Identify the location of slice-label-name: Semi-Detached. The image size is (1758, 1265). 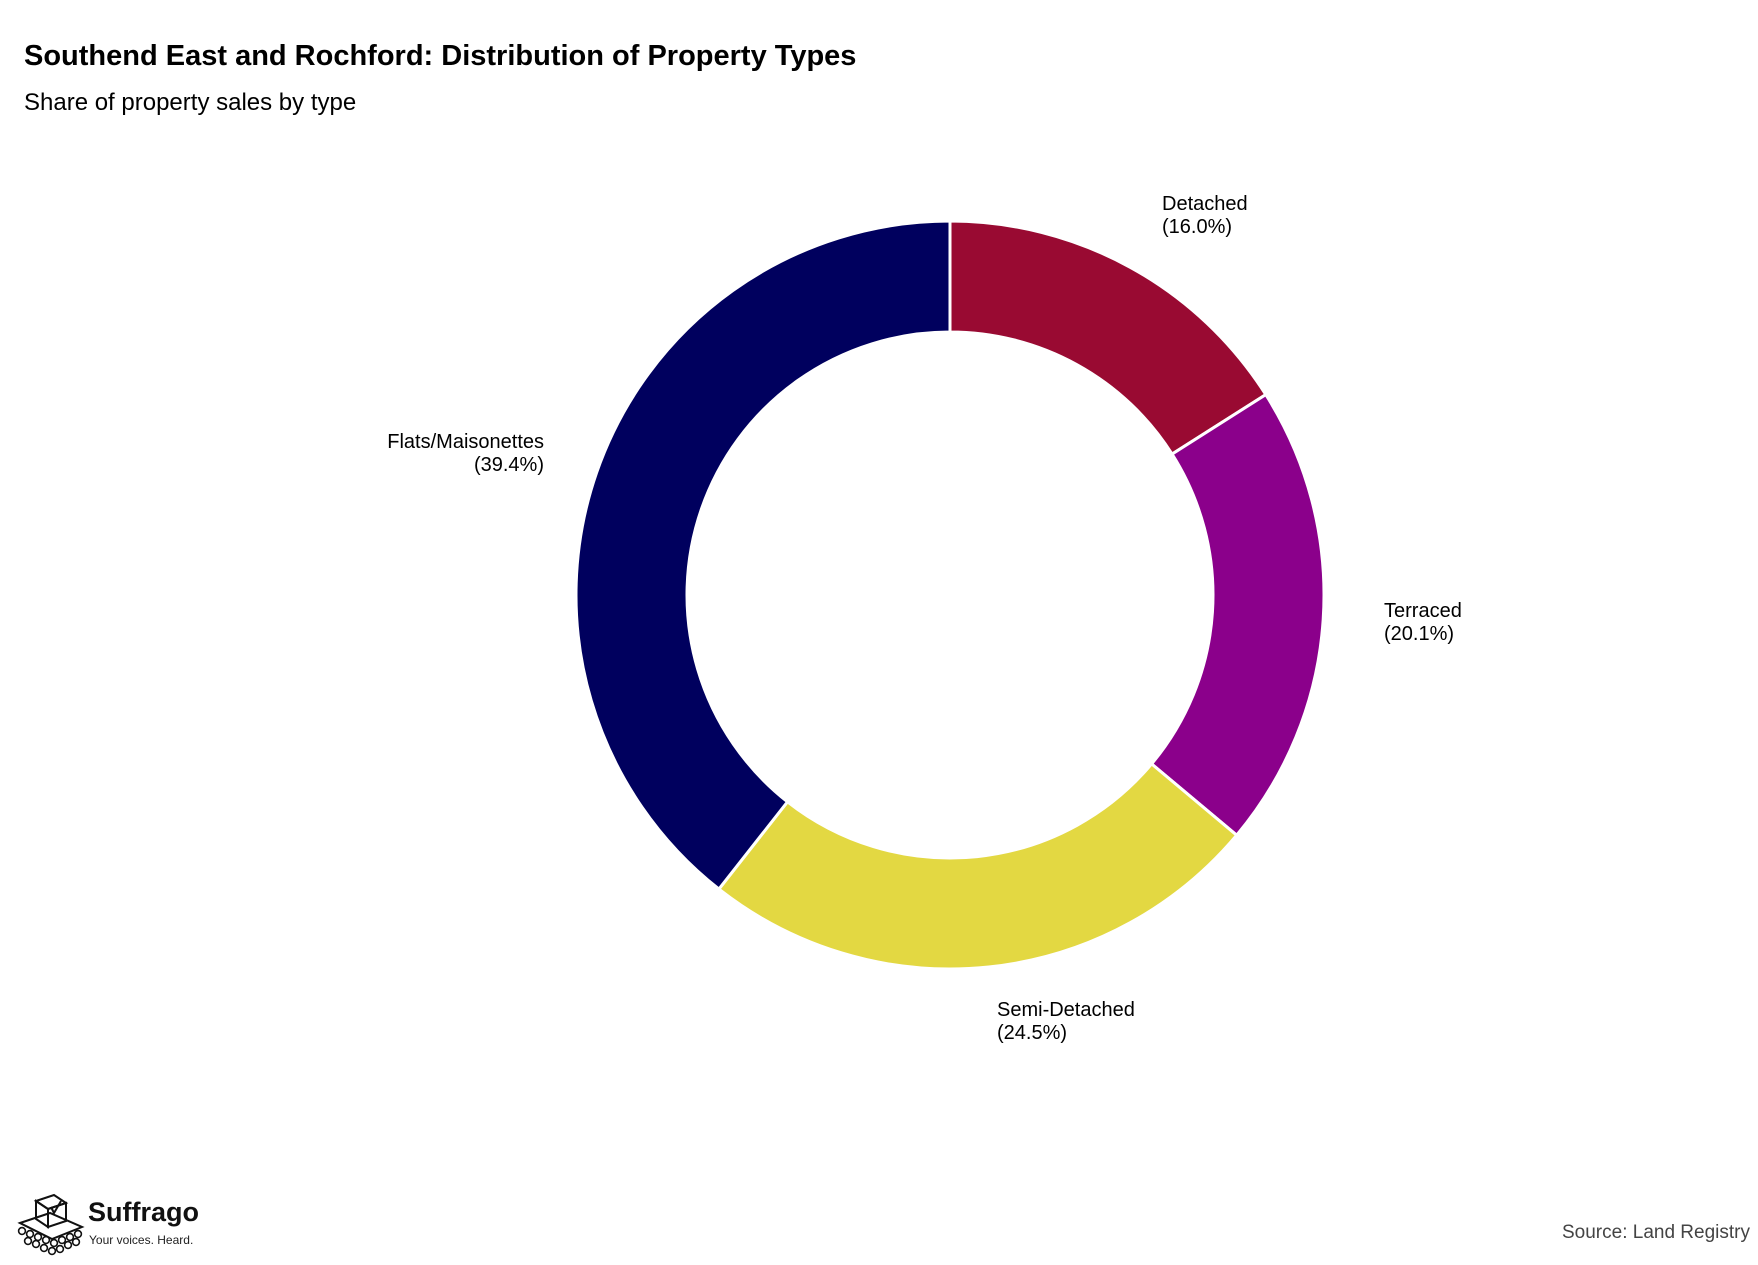
(1066, 1010).